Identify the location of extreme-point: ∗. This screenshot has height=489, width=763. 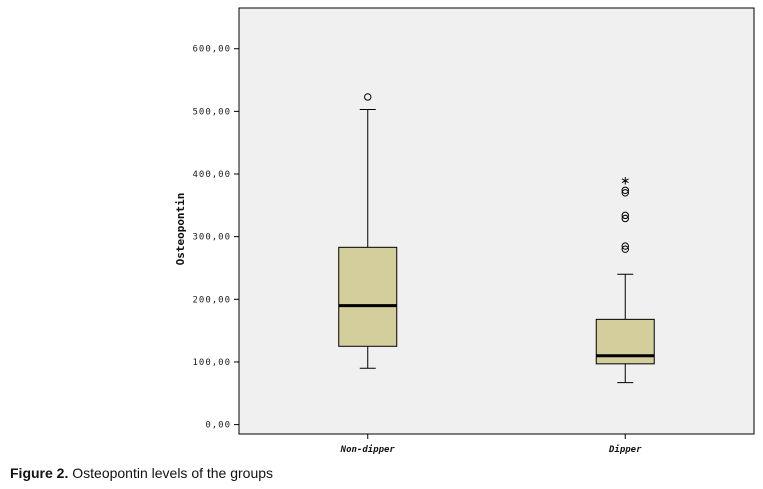
(625, 180).